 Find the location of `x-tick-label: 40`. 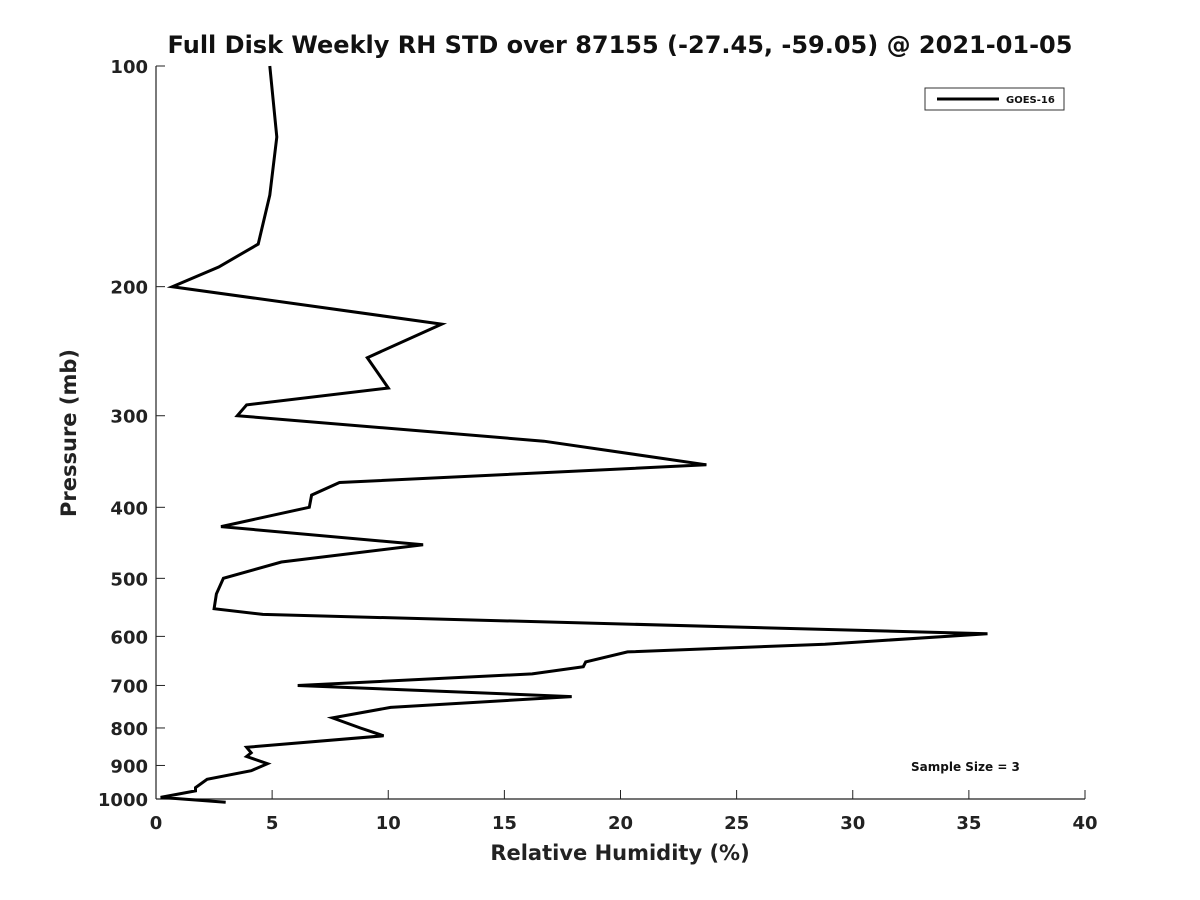

x-tick-label: 40 is located at coordinates (1084, 823).